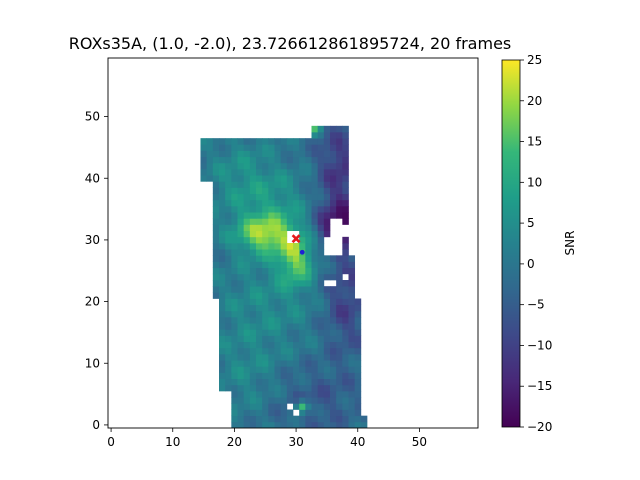  I want to click on x-axis: 0 10 20 30 40 50, so click(267, 438).